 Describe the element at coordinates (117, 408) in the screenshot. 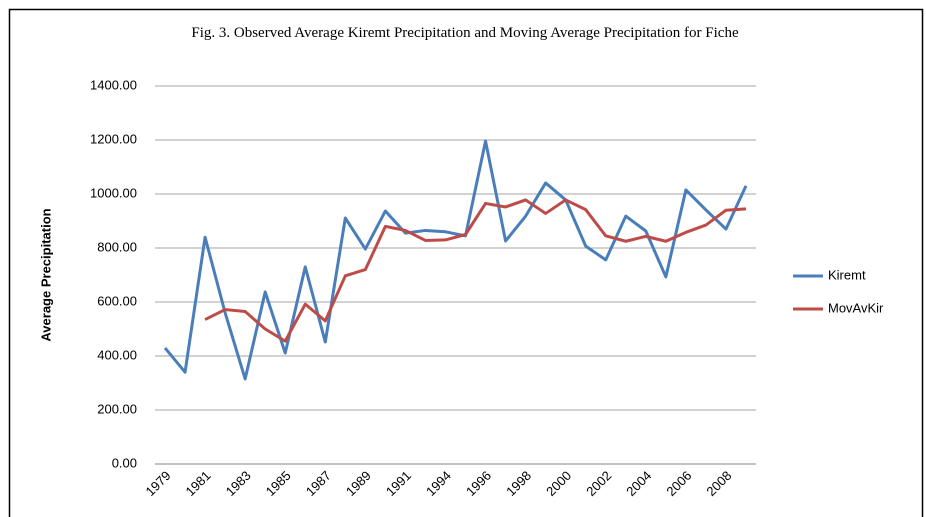

I see `y-tick-label: 200.00` at that location.